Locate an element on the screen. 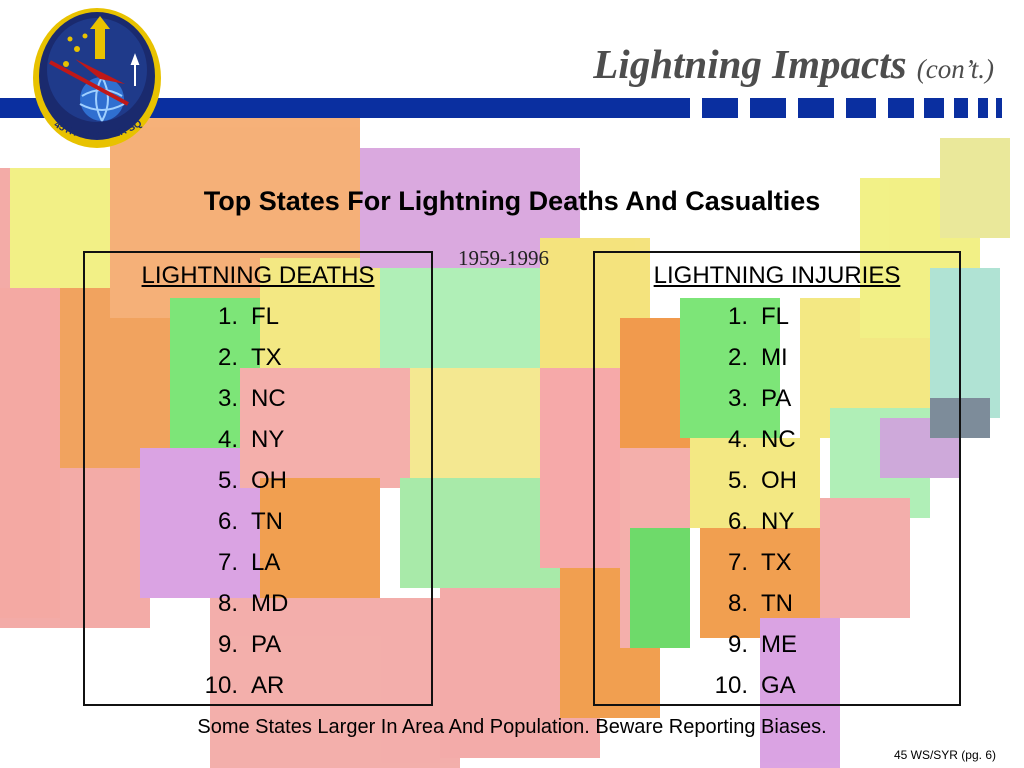 This screenshot has height=768, width=1024. rank-row: 10. GA is located at coordinates (777, 685).